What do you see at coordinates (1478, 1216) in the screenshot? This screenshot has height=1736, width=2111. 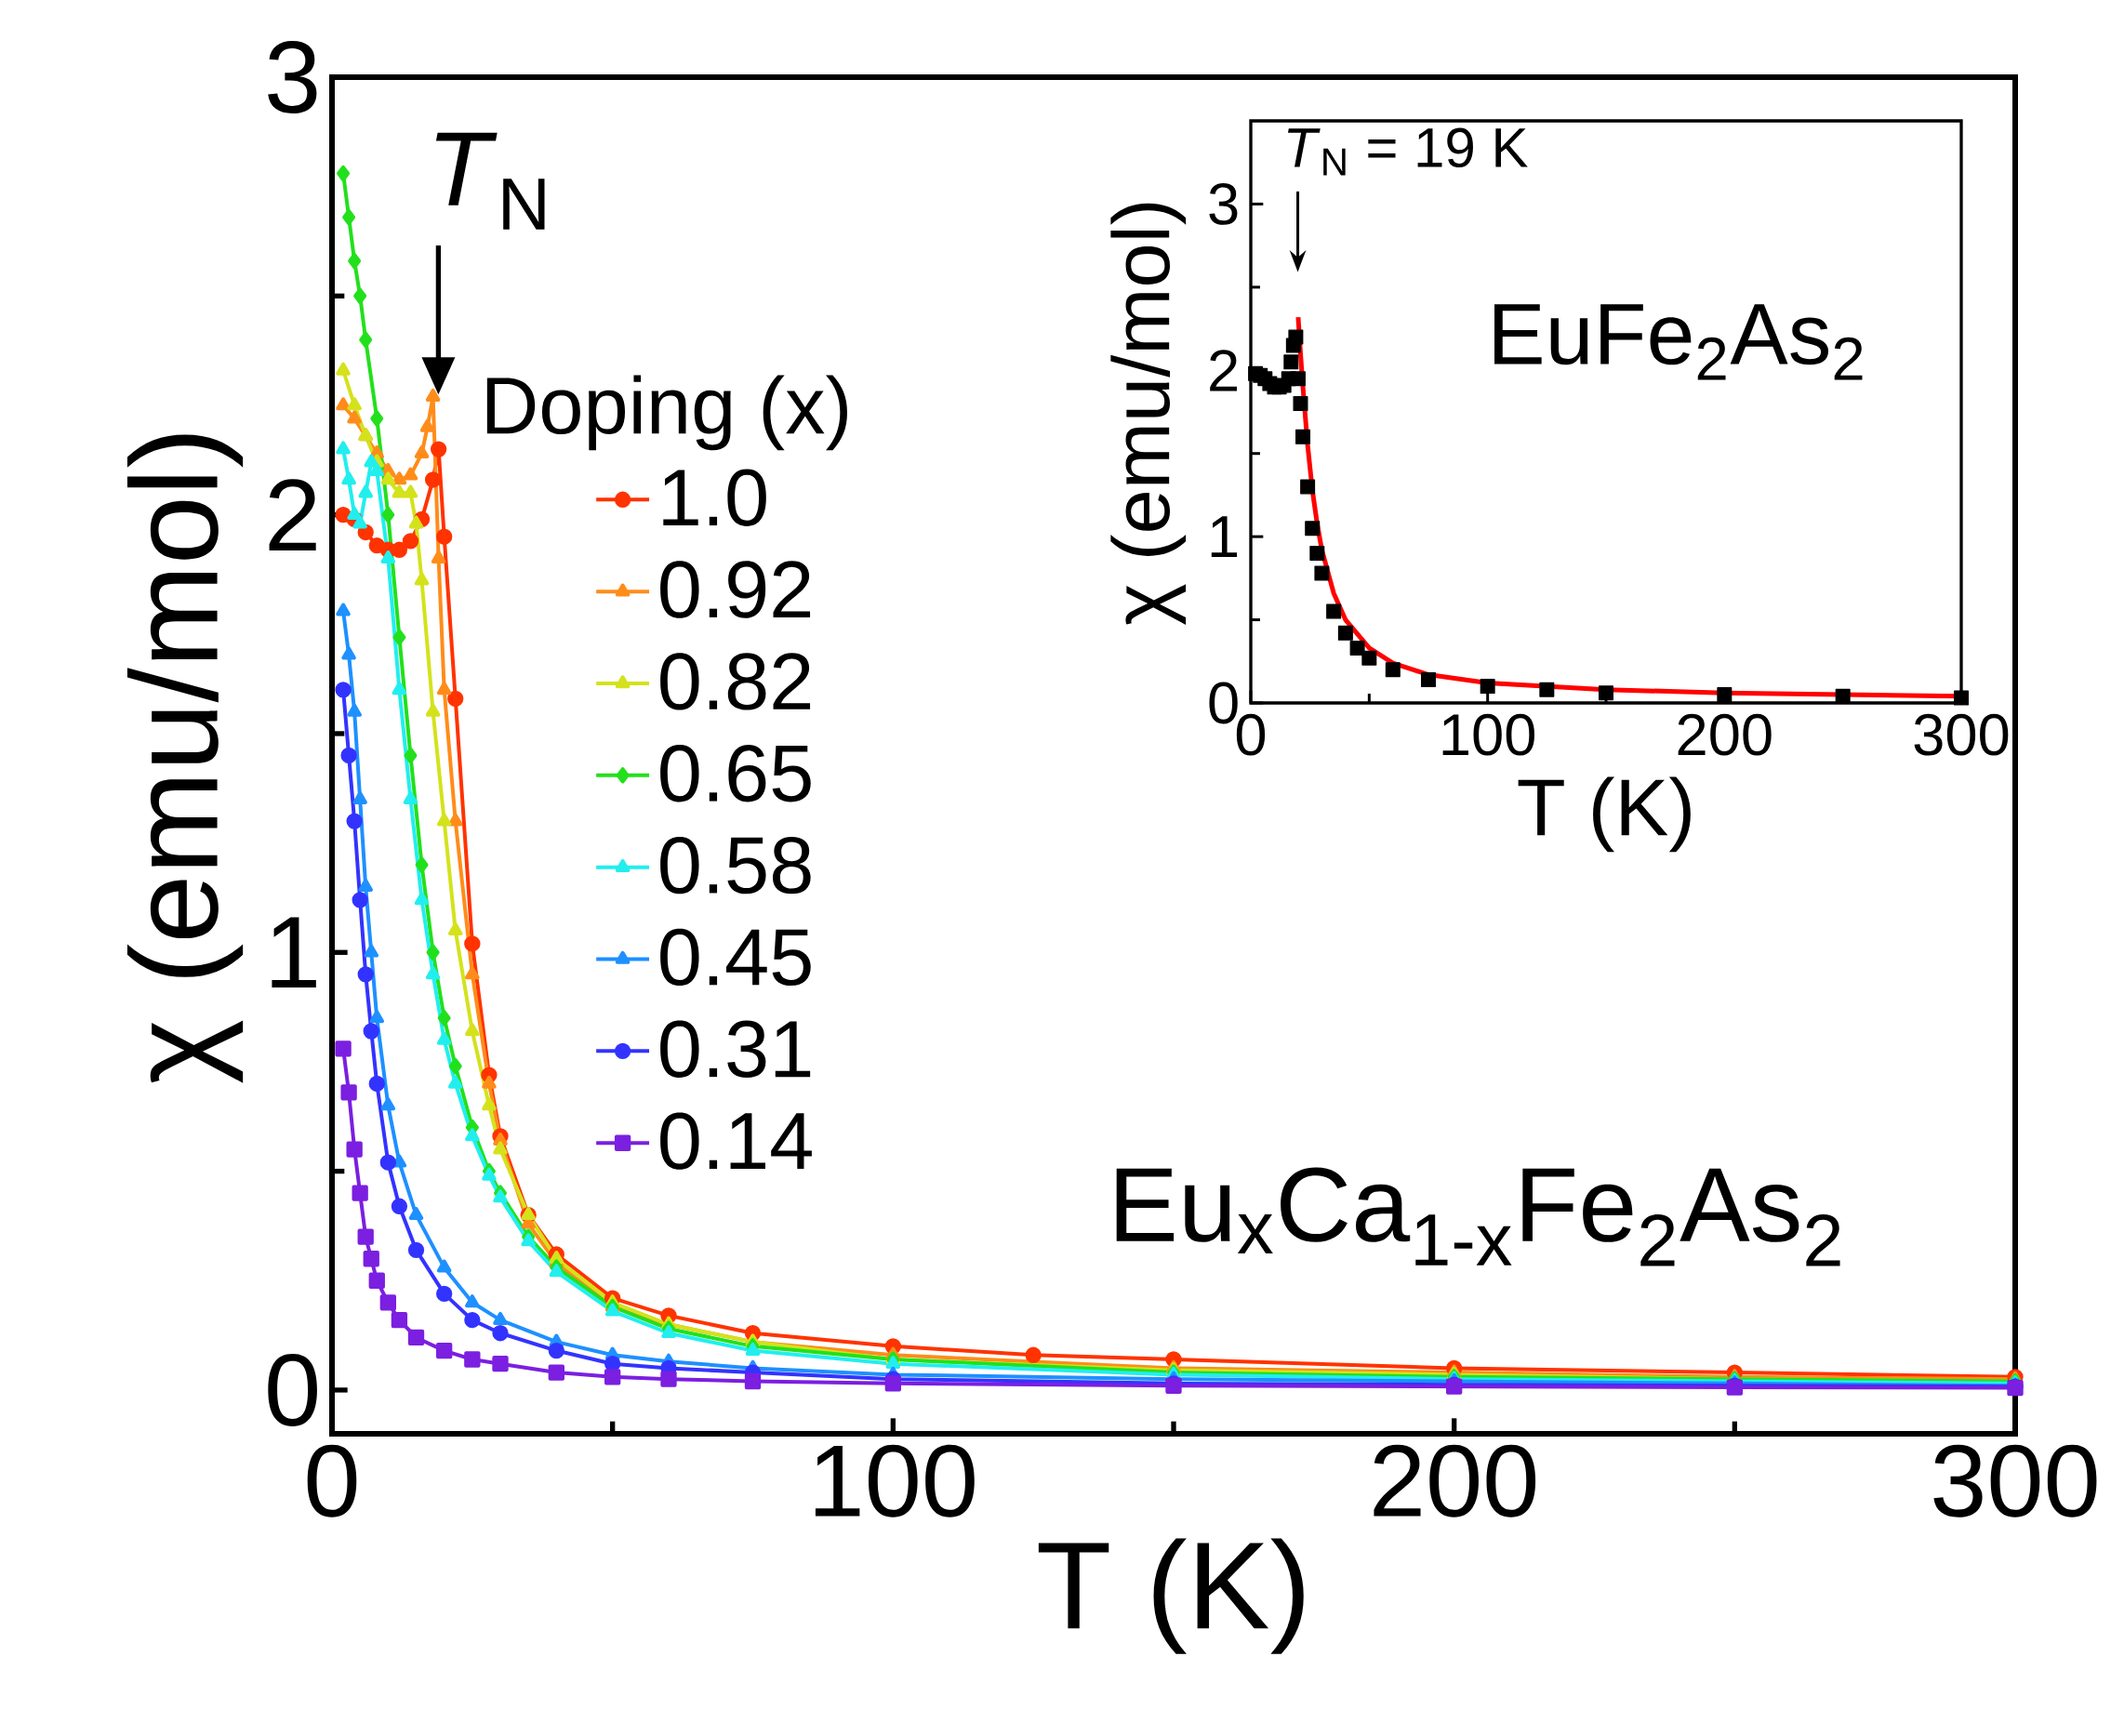 I see `annotation: Eu$_{x}$Ca$_{1-x}$Fe$_{2}$As$_{2}$` at bounding box center [1478, 1216].